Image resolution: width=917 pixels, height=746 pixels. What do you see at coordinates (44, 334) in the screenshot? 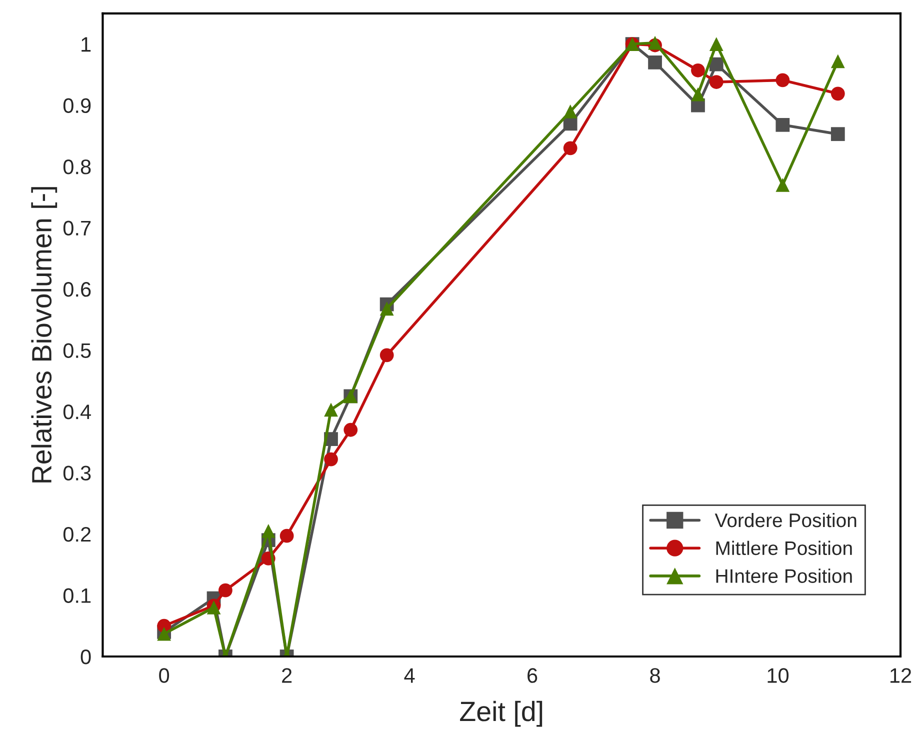
I see `y-axis-title: Relatives Biovolumen [-]` at bounding box center [44, 334].